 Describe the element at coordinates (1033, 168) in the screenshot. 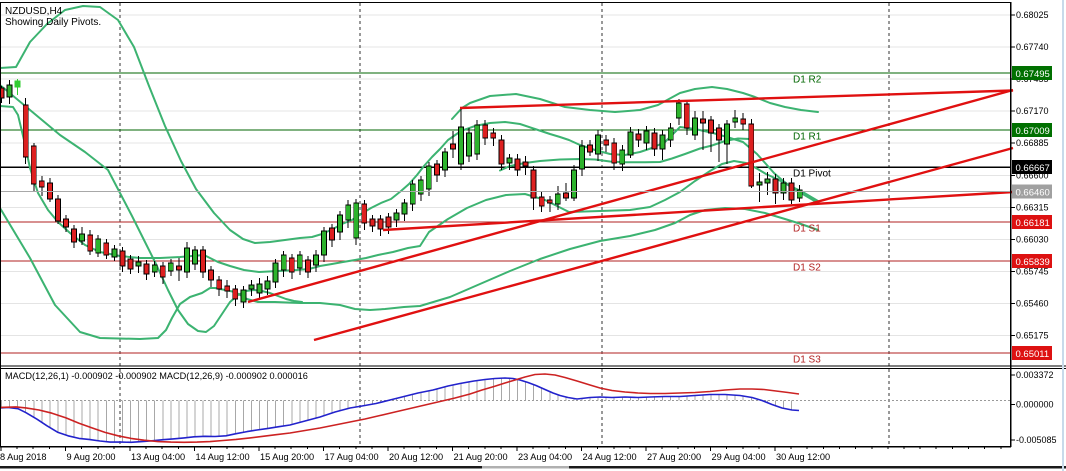

I see `svg-text: 0.66667` at that location.